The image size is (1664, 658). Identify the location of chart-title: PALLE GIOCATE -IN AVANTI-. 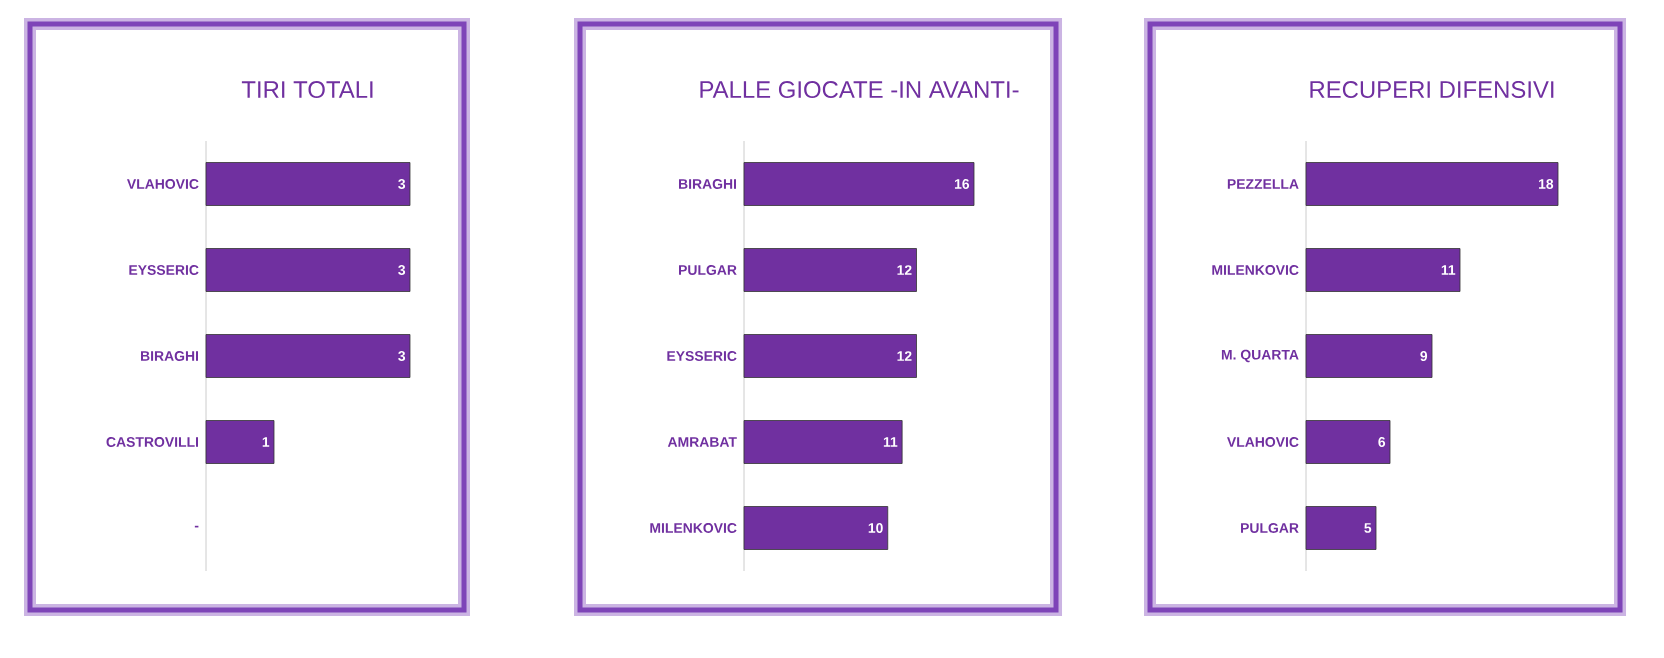
(859, 89).